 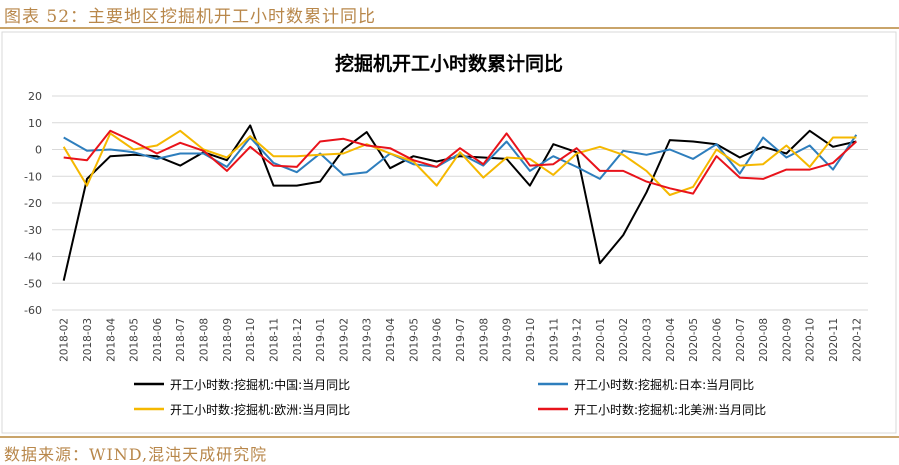 I want to click on y-tick-label: -60, so click(x=33, y=310).